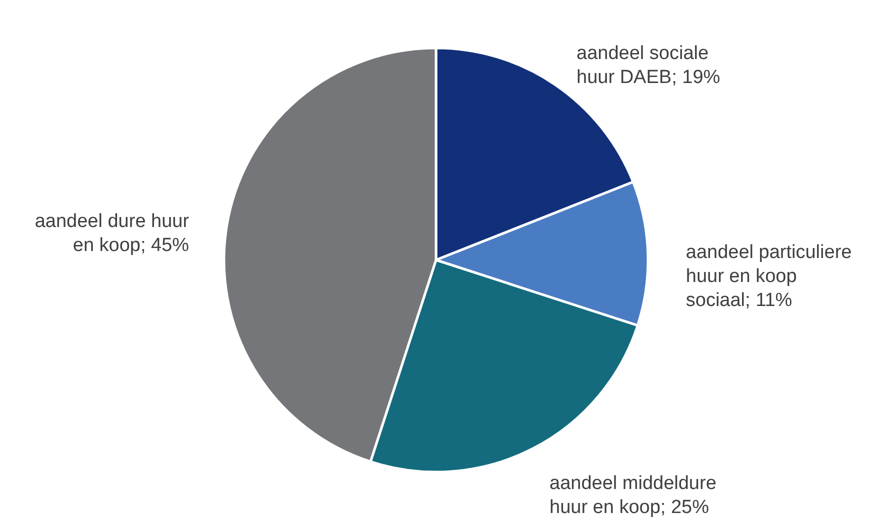 The image size is (884, 523). I want to click on slice-label: aandeel sociale huur DAEB; 19%, so click(648, 65).